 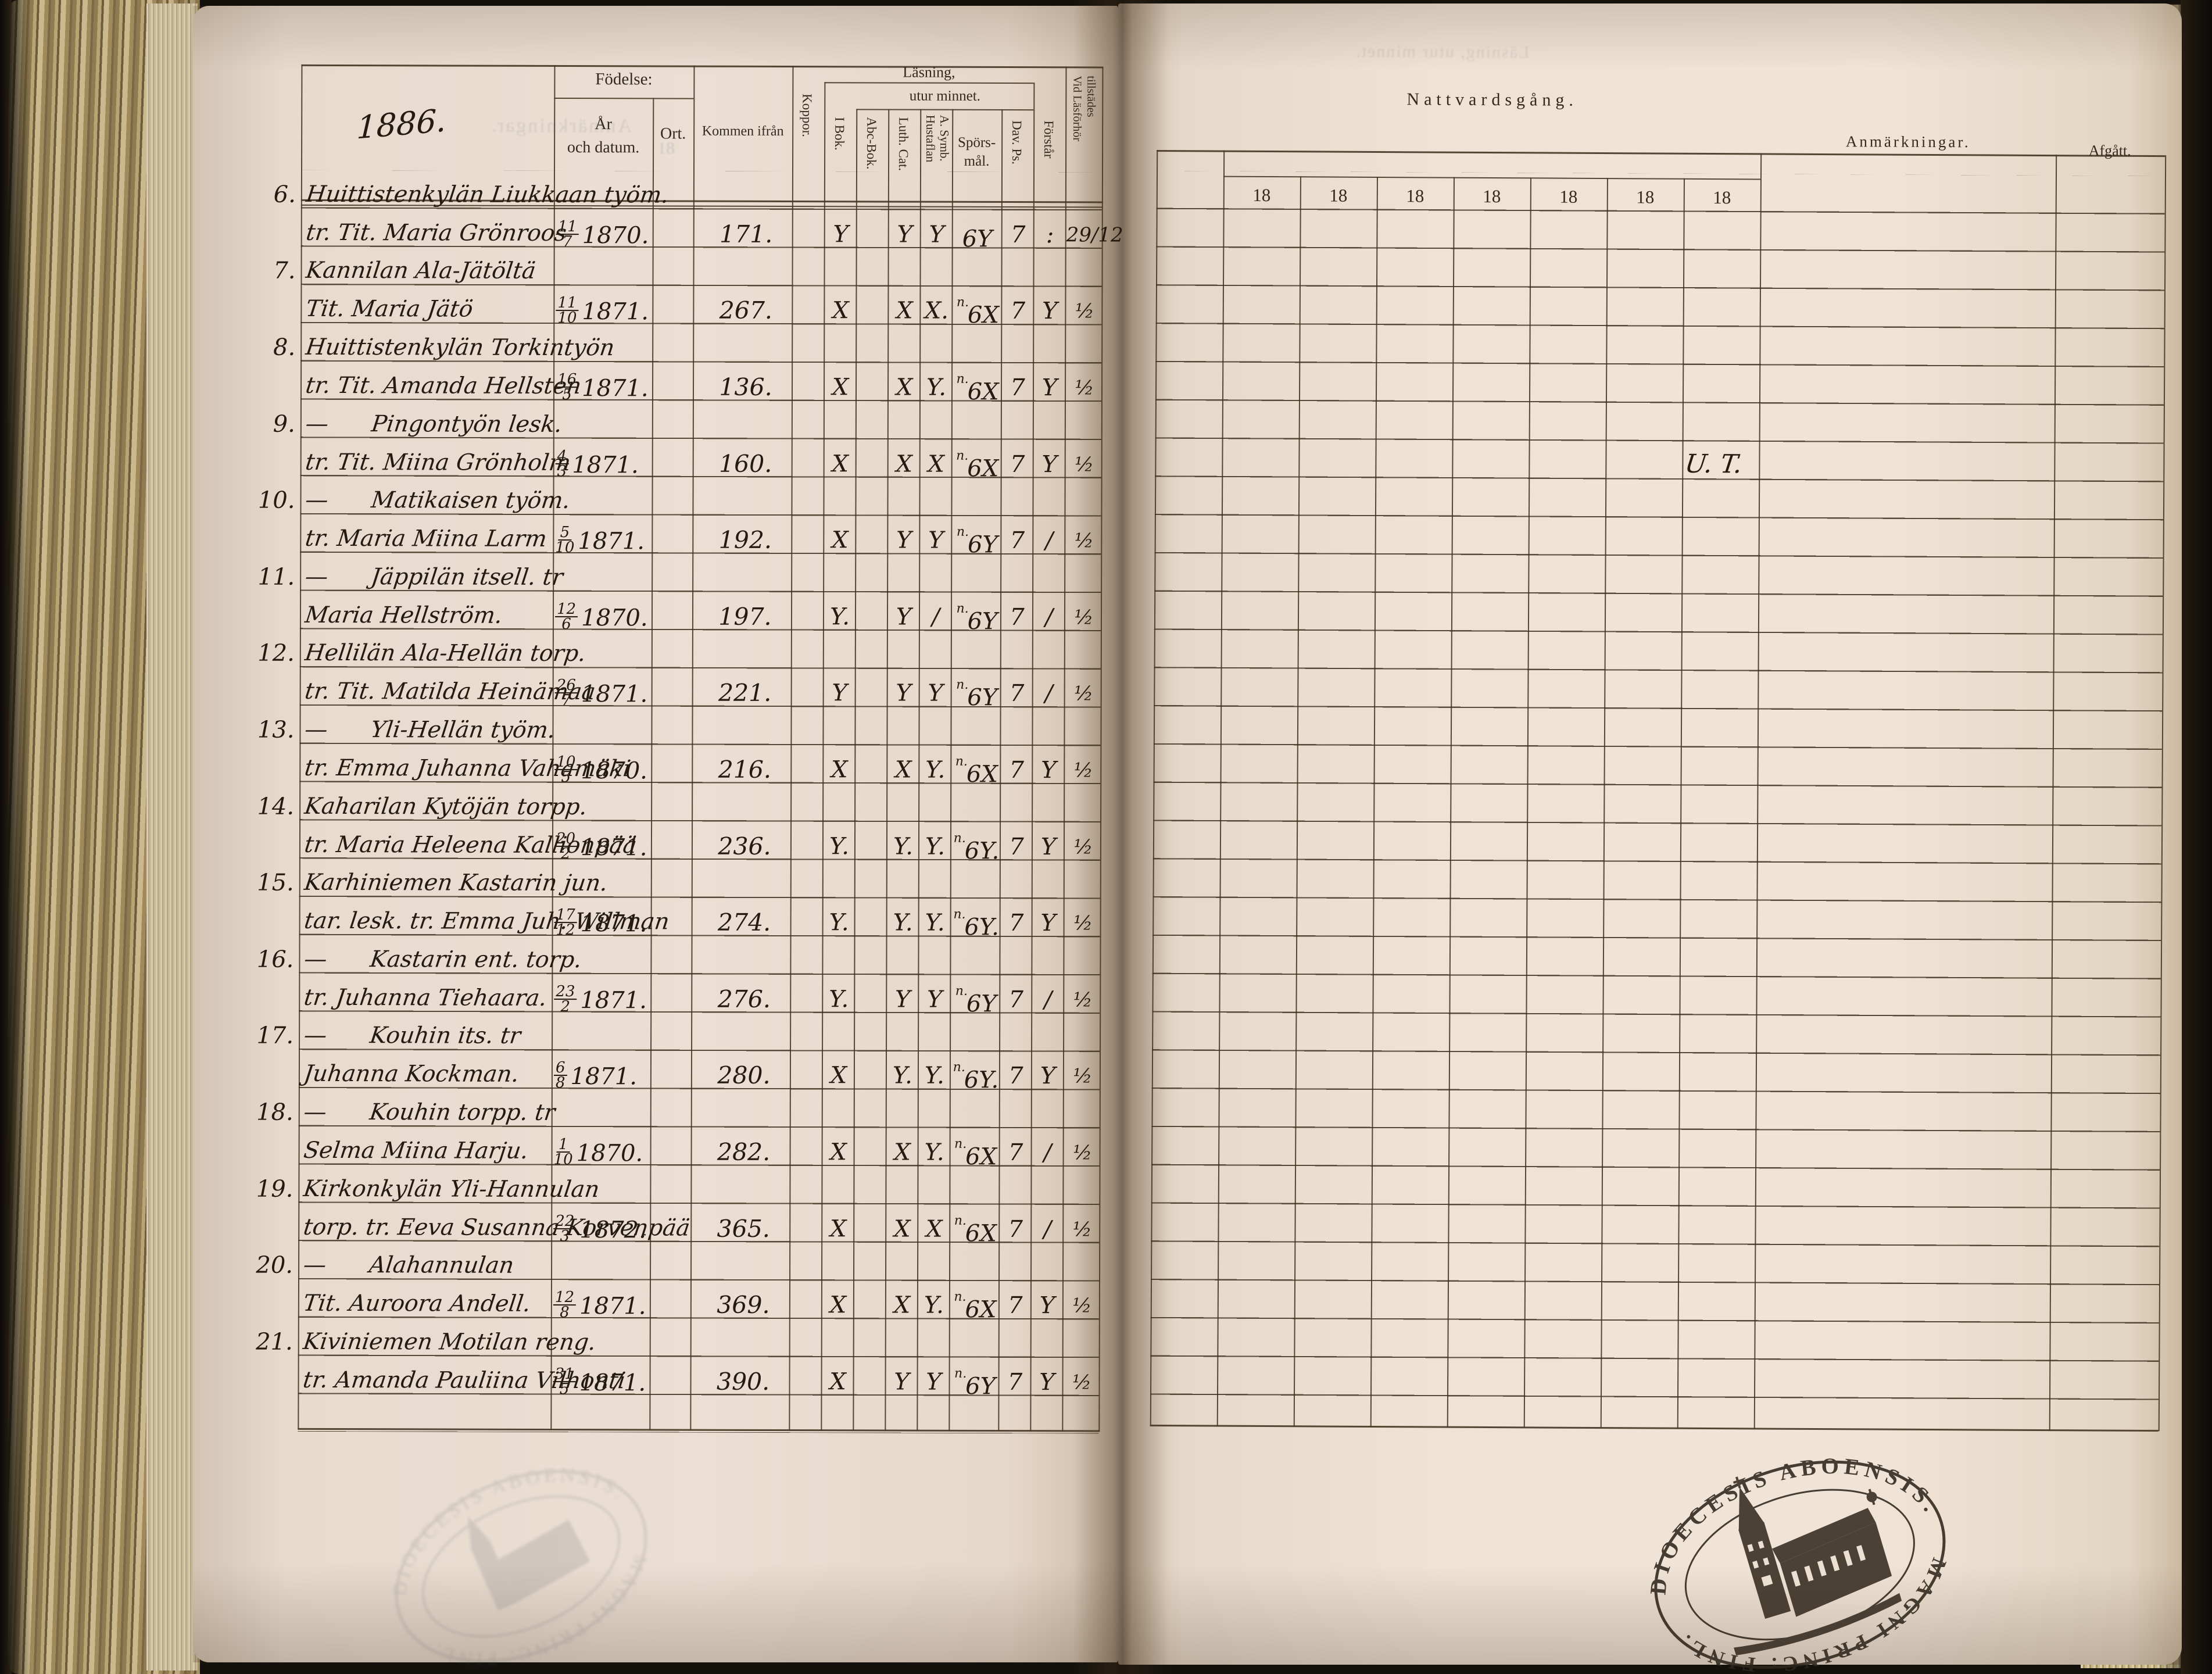 I want to click on header-afgatt: Afgått., so click(x=2109, y=151).